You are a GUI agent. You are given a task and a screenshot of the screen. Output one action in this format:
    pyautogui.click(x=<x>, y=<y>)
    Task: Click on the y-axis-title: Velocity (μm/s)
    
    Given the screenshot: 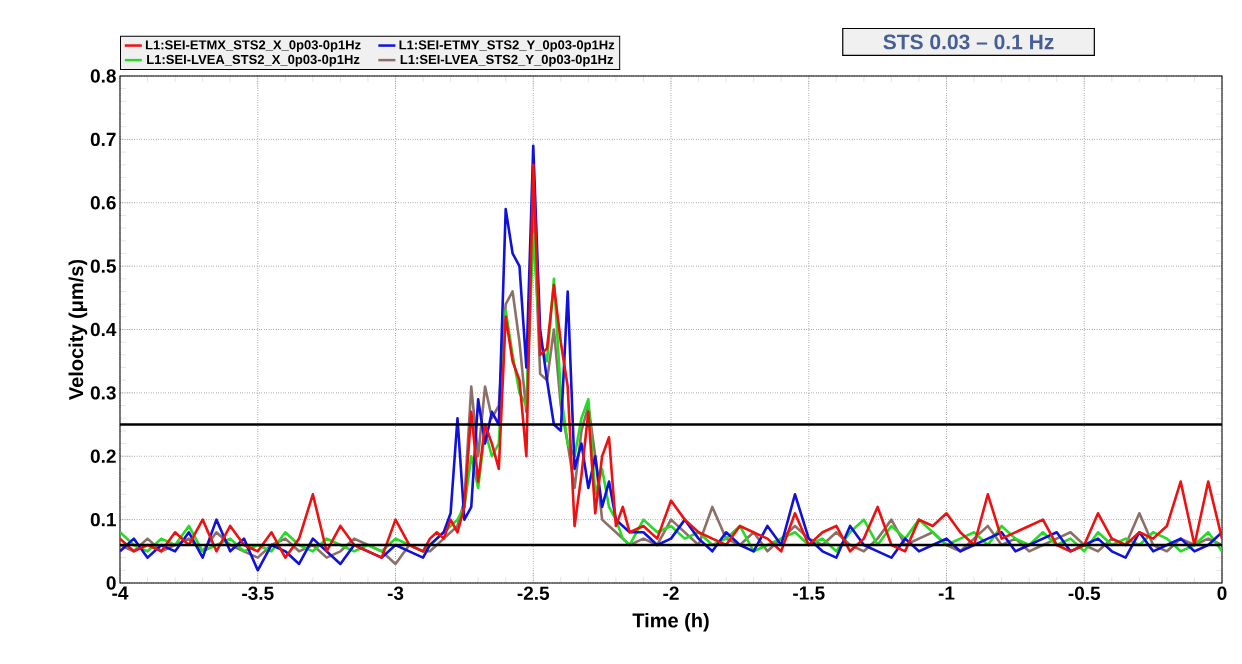 What is the action you would take?
    pyautogui.click(x=78, y=329)
    